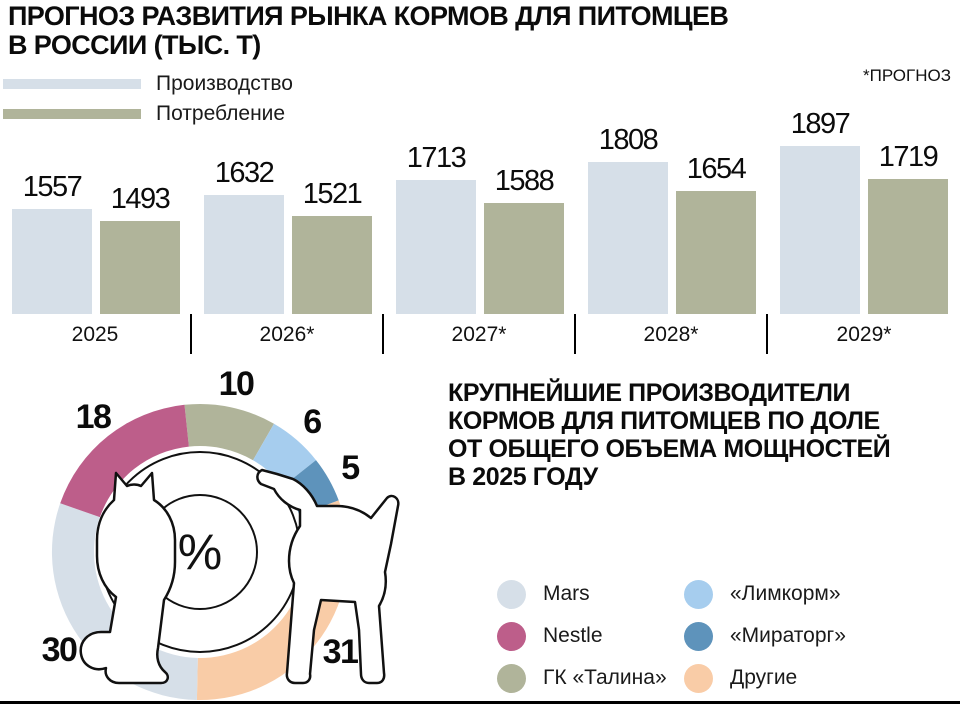 This screenshot has width=960, height=704. I want to click on bar-Производство-2026*: 1632, so click(244, 235).